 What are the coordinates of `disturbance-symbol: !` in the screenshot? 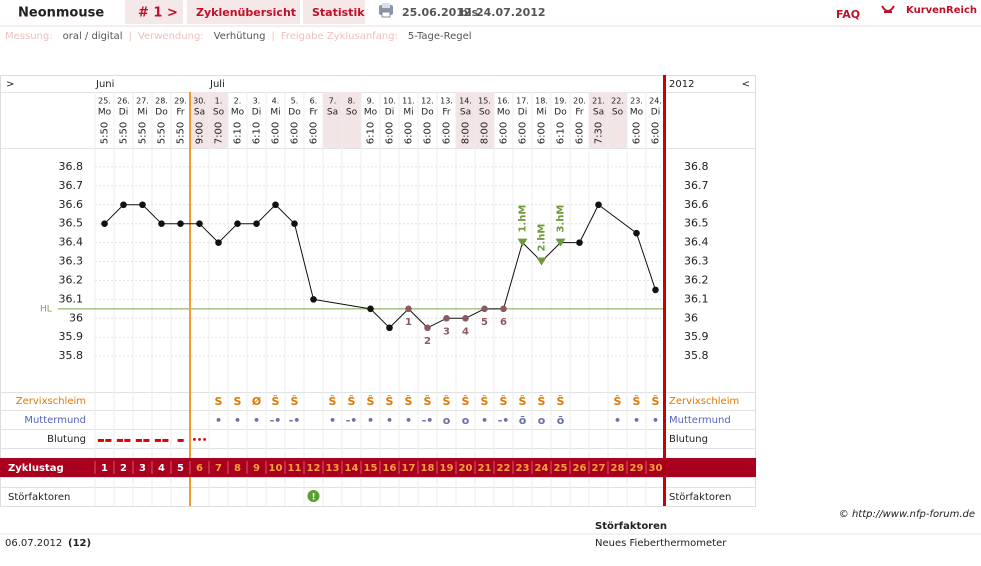 It's located at (313, 498).